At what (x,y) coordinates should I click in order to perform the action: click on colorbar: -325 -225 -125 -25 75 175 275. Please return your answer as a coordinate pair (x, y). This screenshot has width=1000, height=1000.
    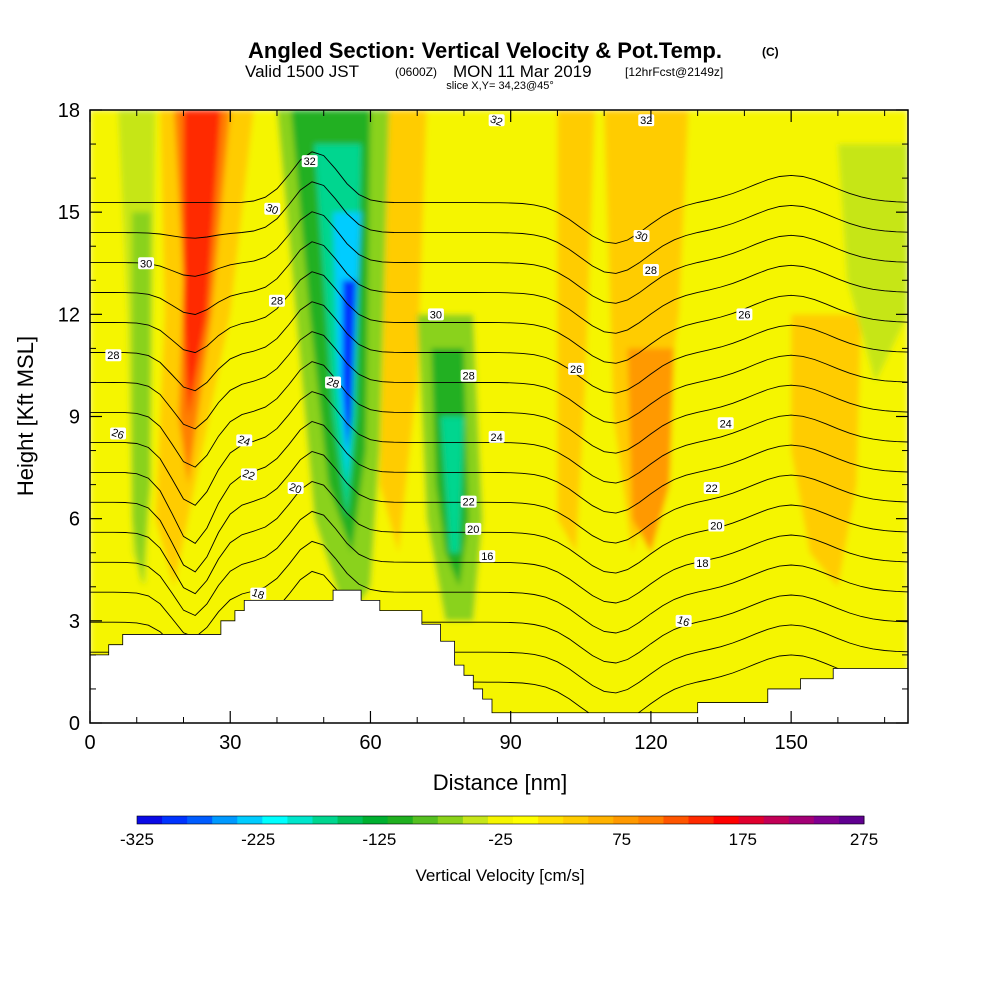
    Looking at the image, I should click on (499, 832).